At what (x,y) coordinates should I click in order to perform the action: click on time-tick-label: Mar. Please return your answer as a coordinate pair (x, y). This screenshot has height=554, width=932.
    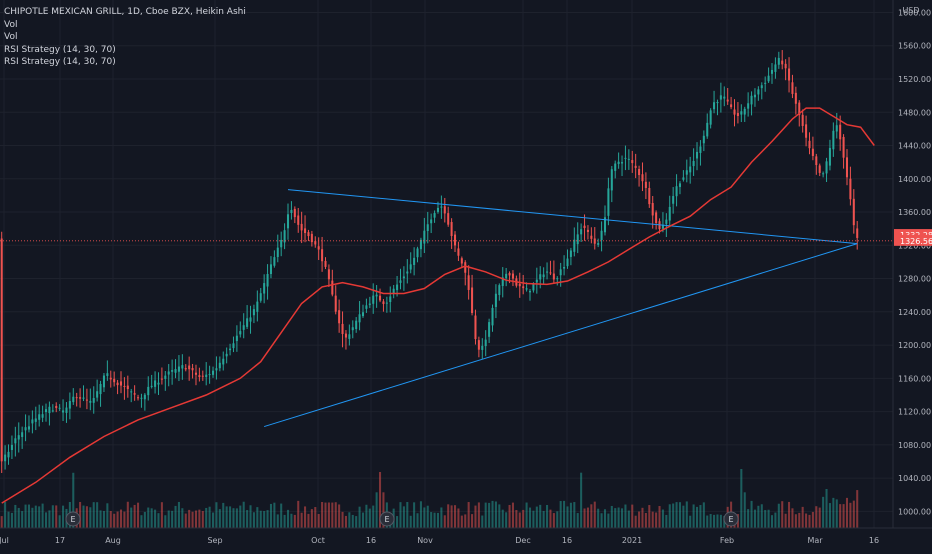
    Looking at the image, I should click on (815, 540).